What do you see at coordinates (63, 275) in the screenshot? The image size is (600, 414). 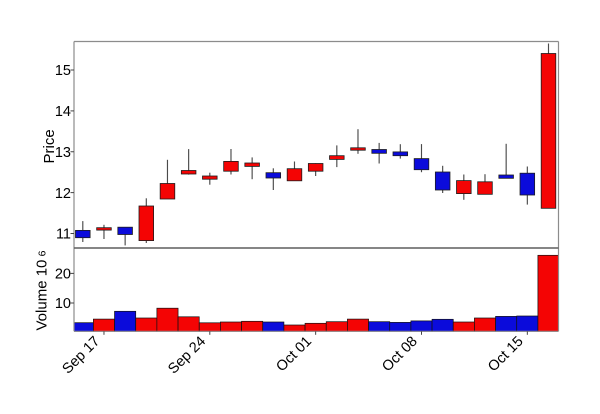 I see `svg-text: 20` at bounding box center [63, 275].